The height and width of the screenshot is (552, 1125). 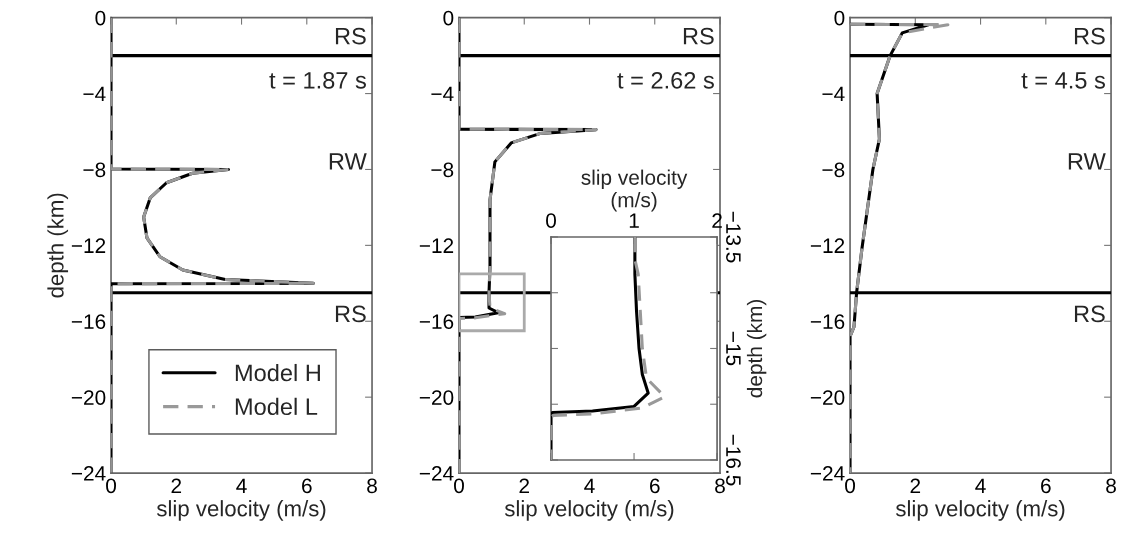 I want to click on y-tick-label: −16.5, so click(x=733, y=460).